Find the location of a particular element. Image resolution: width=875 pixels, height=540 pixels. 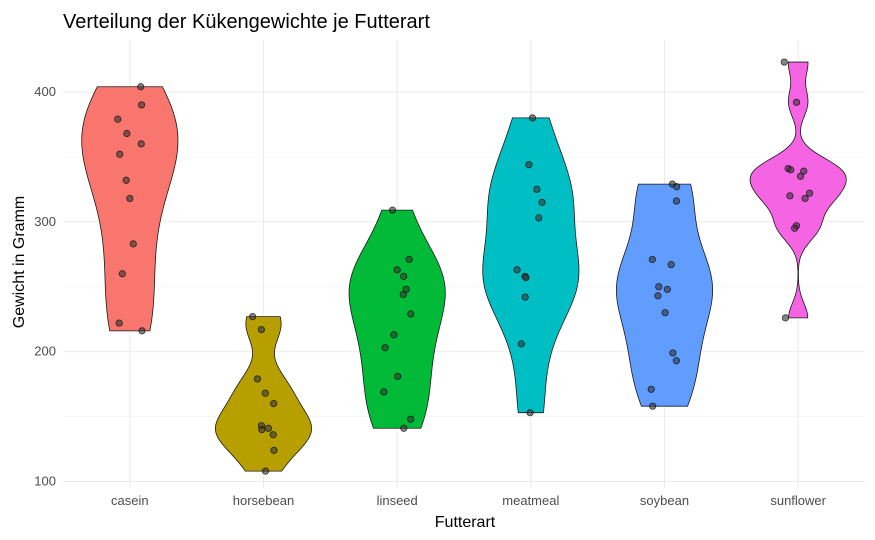

x-tick-label: sunflower is located at coordinates (798, 500).